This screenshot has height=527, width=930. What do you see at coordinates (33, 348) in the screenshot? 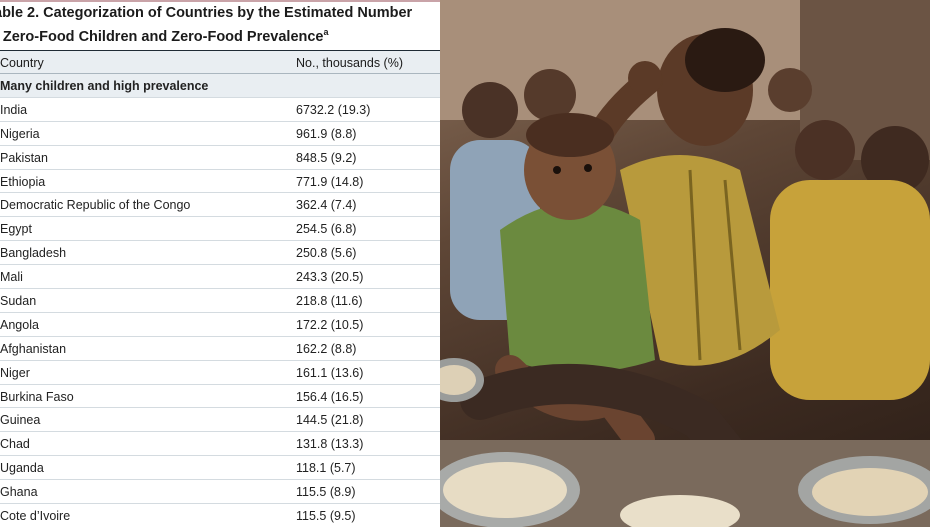
I see `cell-country: Afghanistan` at bounding box center [33, 348].